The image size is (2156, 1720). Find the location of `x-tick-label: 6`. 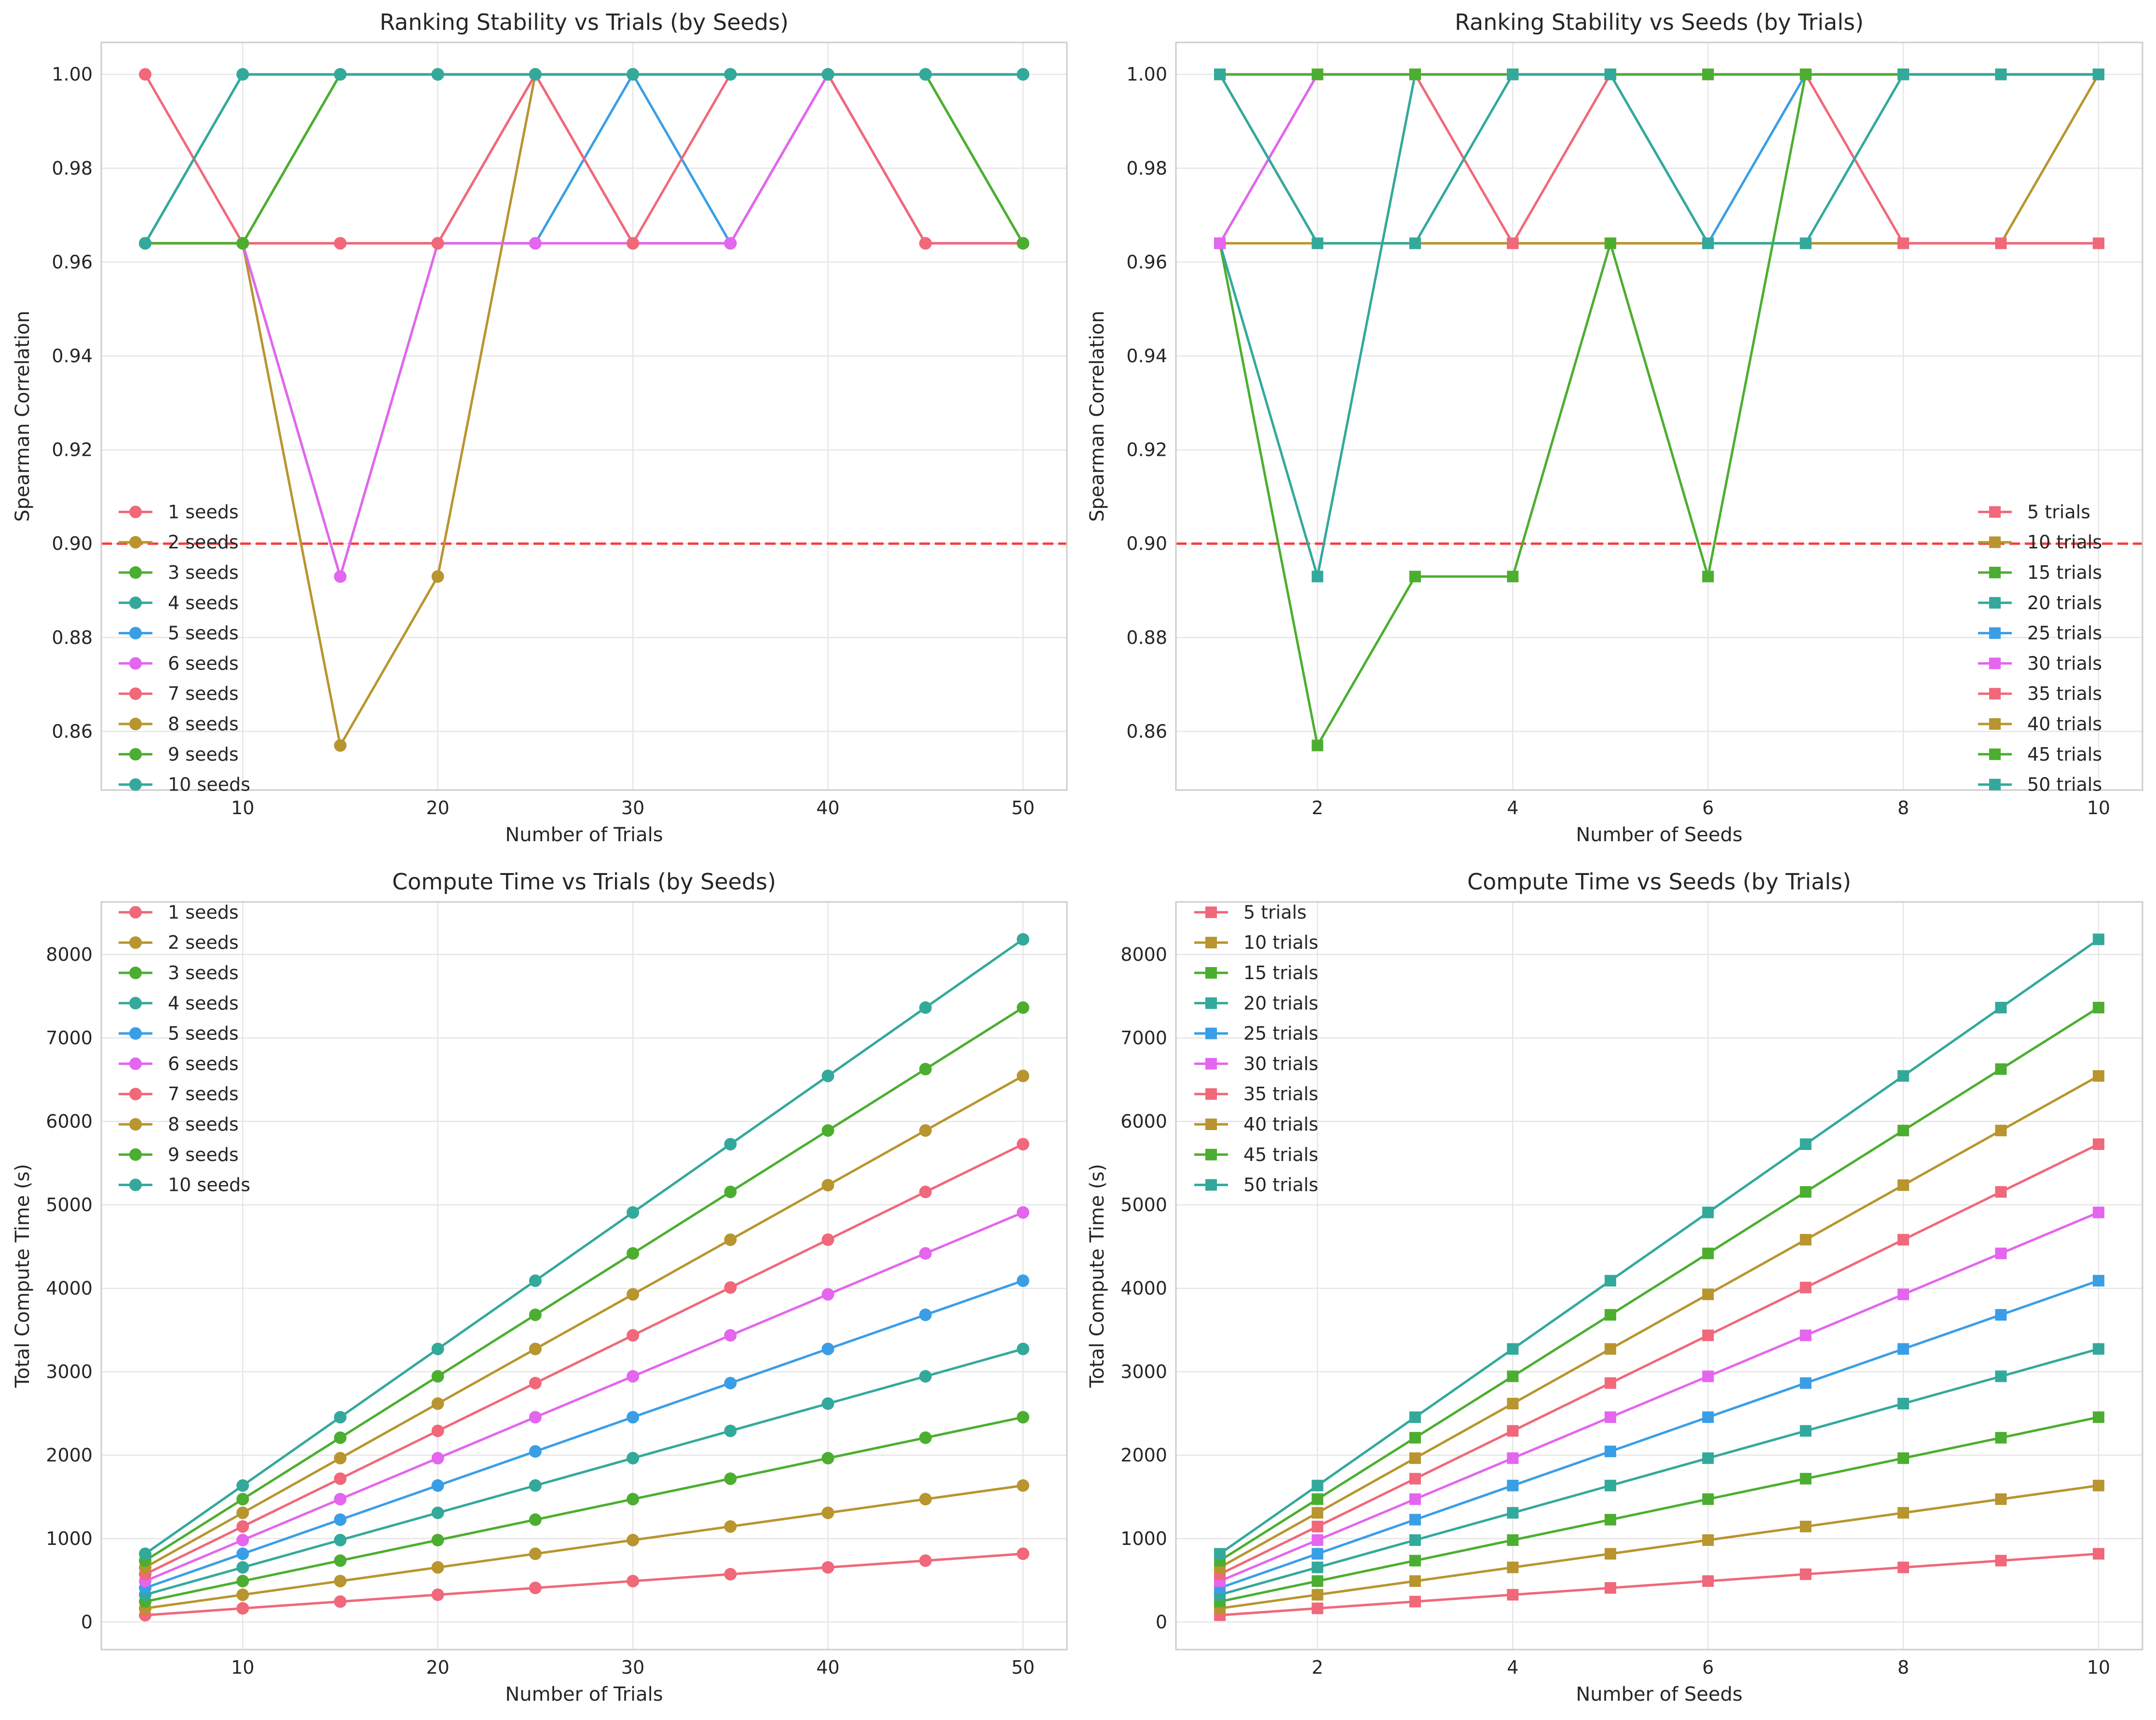

x-tick-label: 6 is located at coordinates (1708, 808).